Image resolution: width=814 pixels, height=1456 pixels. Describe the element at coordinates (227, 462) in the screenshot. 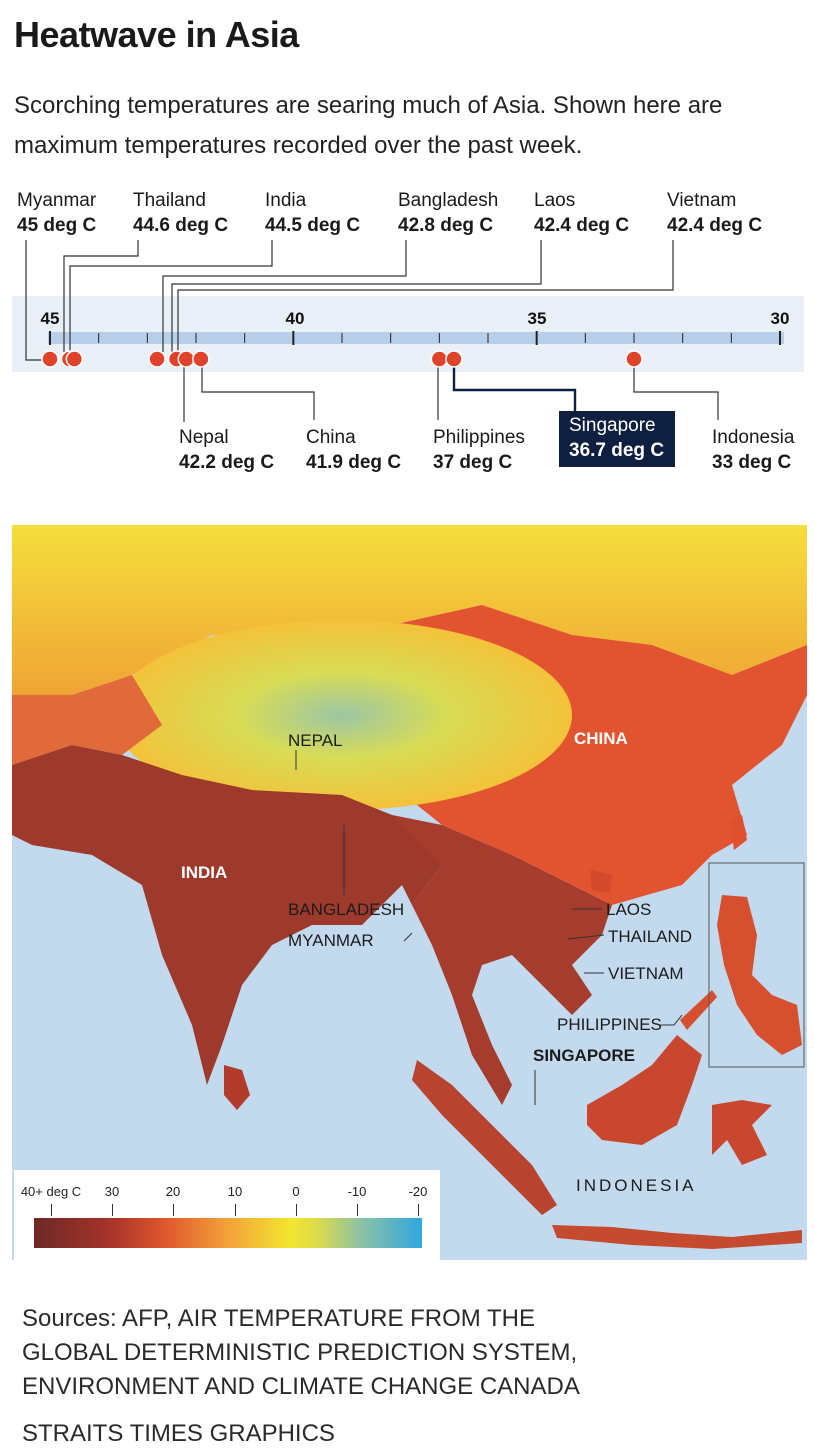

I see `label-value: 42.2 deg C` at that location.